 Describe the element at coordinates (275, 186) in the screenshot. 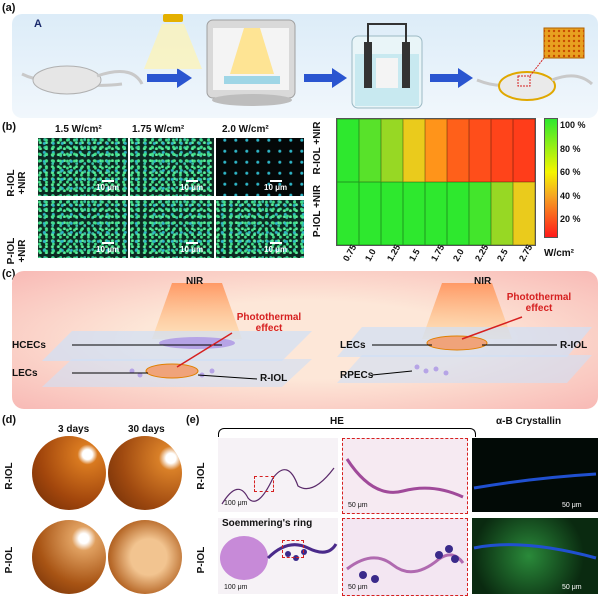

I see `scalebar-3: 10 μm` at that location.